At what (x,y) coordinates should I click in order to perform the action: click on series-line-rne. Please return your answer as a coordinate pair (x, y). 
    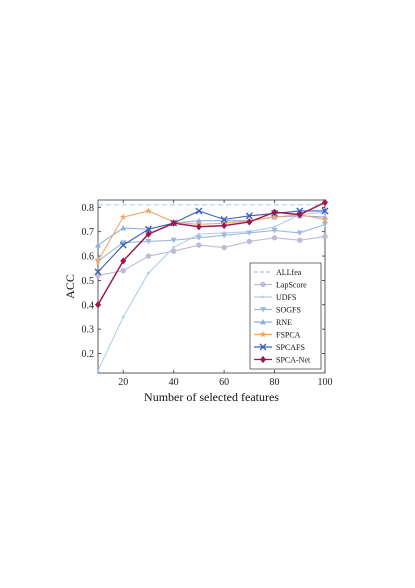
    Looking at the image, I should click on (211, 230).